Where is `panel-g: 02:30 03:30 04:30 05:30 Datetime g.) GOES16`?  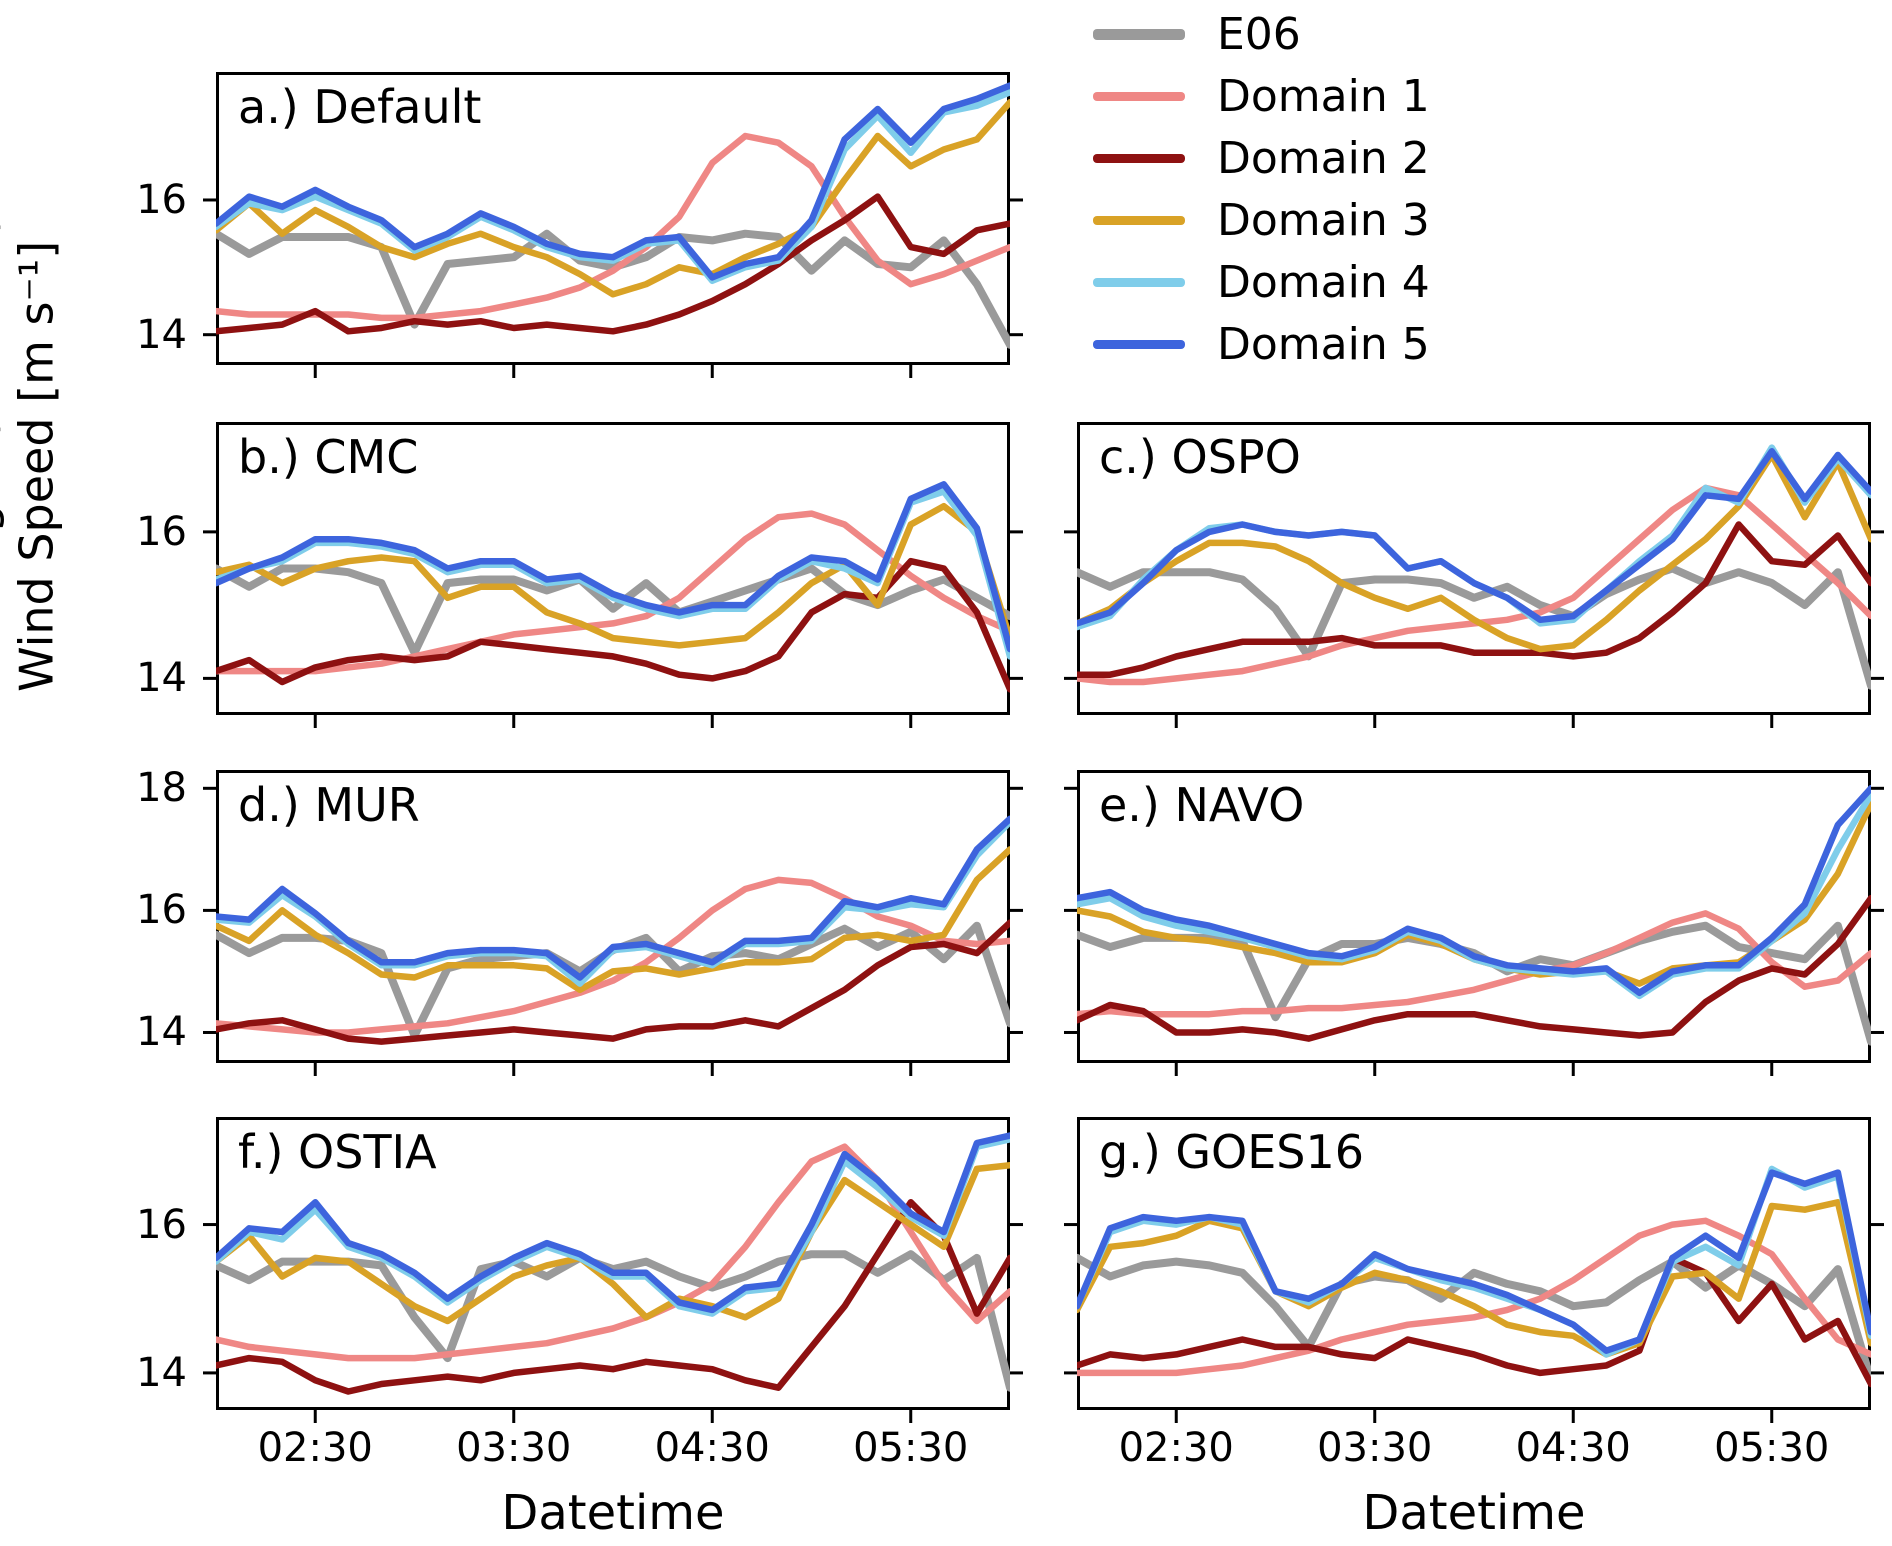 panel-g: 02:30 03:30 04:30 05:30 Datetime g.) GOES16 is located at coordinates (1474, 1329).